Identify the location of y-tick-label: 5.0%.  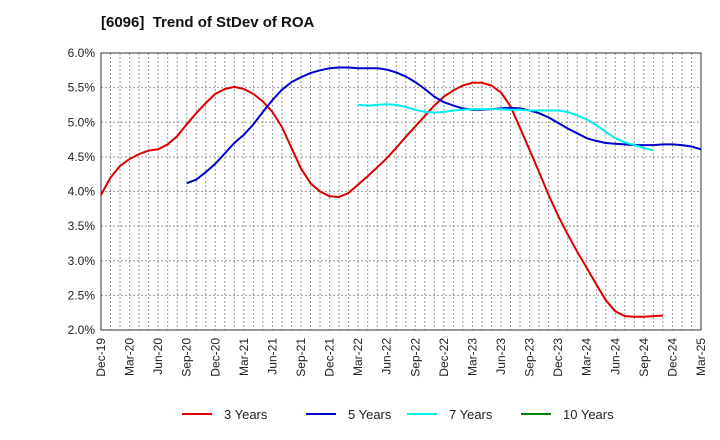
(82, 122).